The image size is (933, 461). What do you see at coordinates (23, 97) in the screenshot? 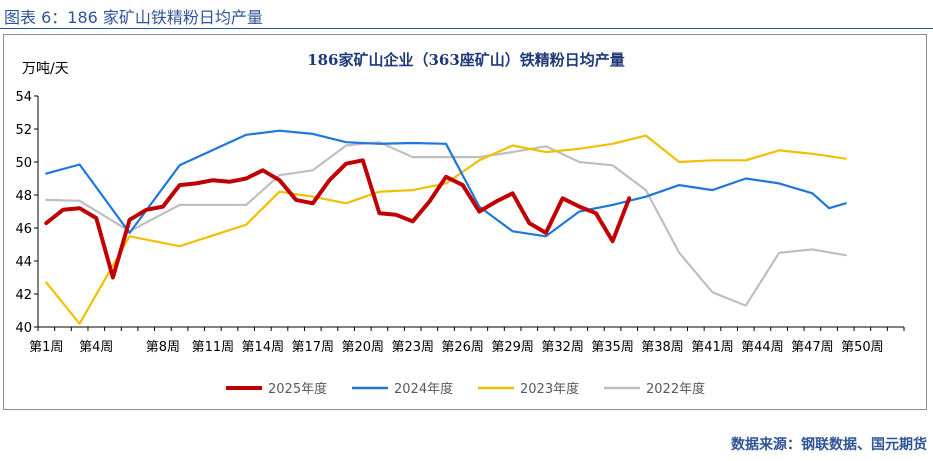
I see `y-tick-label: 54` at bounding box center [23, 97].